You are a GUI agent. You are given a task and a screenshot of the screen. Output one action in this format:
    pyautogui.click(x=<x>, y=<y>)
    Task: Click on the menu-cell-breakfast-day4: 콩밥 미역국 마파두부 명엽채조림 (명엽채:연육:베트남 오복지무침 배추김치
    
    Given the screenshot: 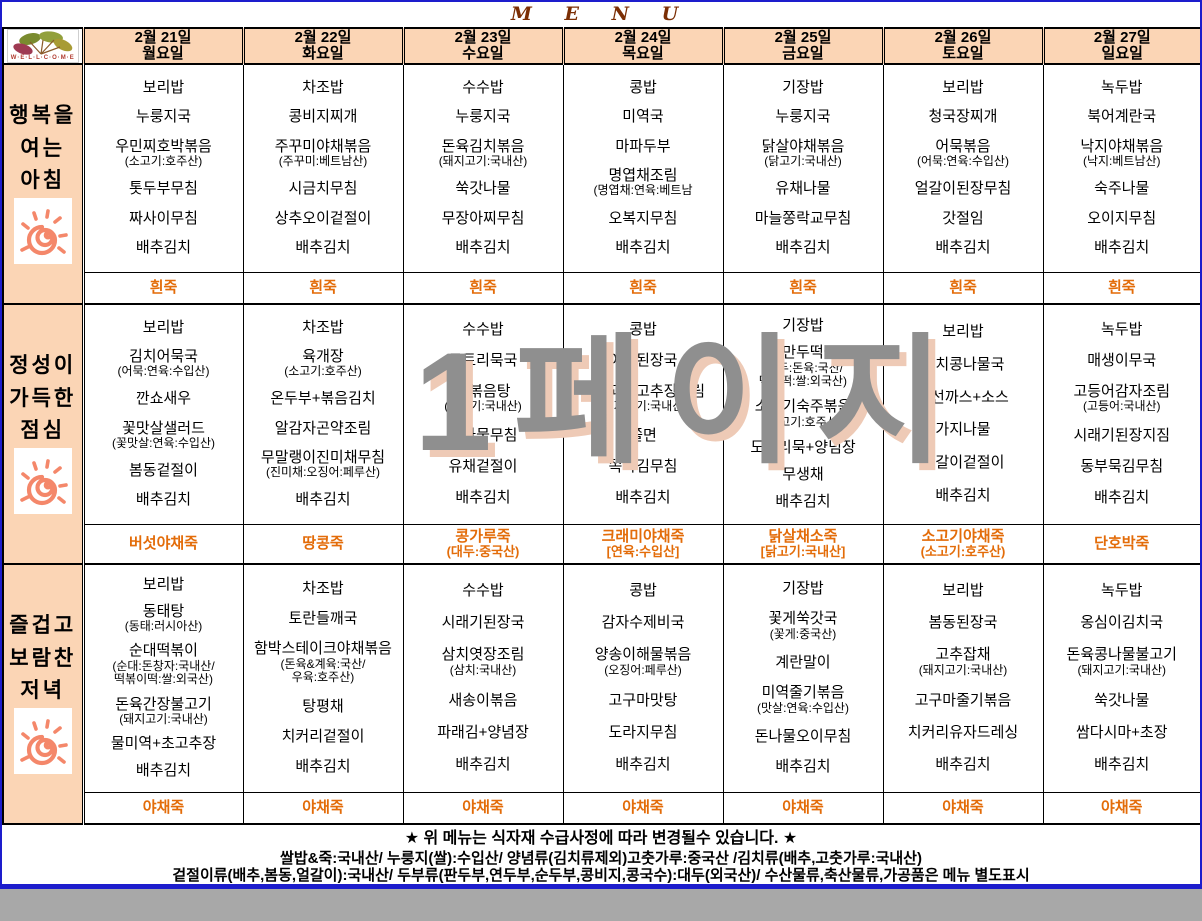 What is the action you would take?
    pyautogui.click(x=643, y=168)
    